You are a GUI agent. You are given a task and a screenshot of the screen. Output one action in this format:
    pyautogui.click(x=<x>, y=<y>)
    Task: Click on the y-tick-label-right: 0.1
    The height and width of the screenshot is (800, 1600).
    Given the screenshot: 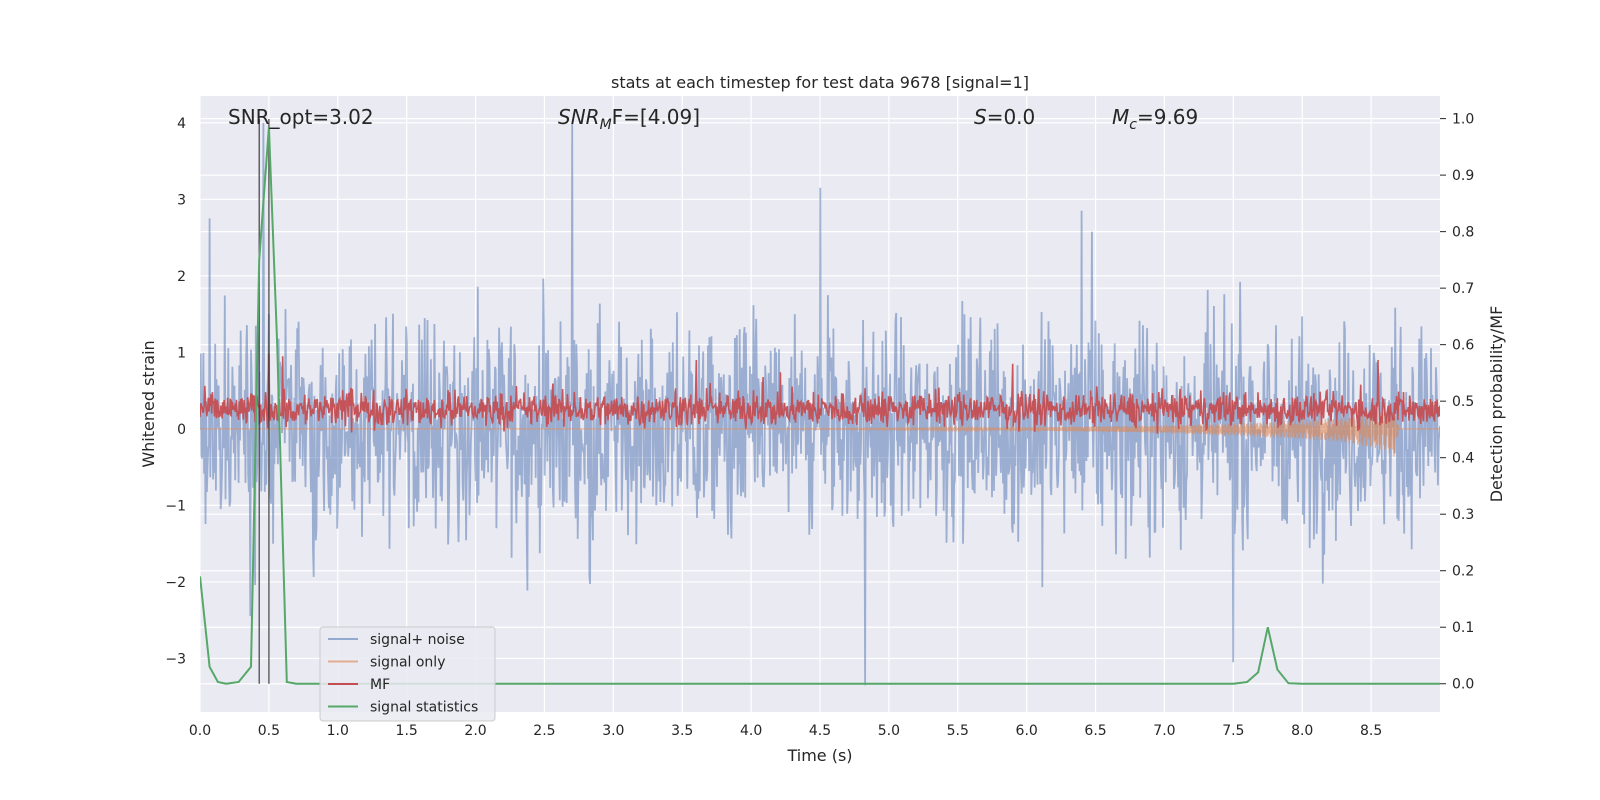 What is the action you would take?
    pyautogui.click(x=1463, y=628)
    